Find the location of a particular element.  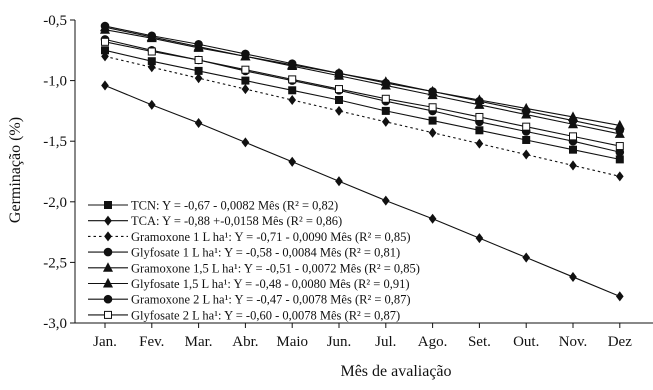

x-tick-label: Set. is located at coordinates (479, 342).